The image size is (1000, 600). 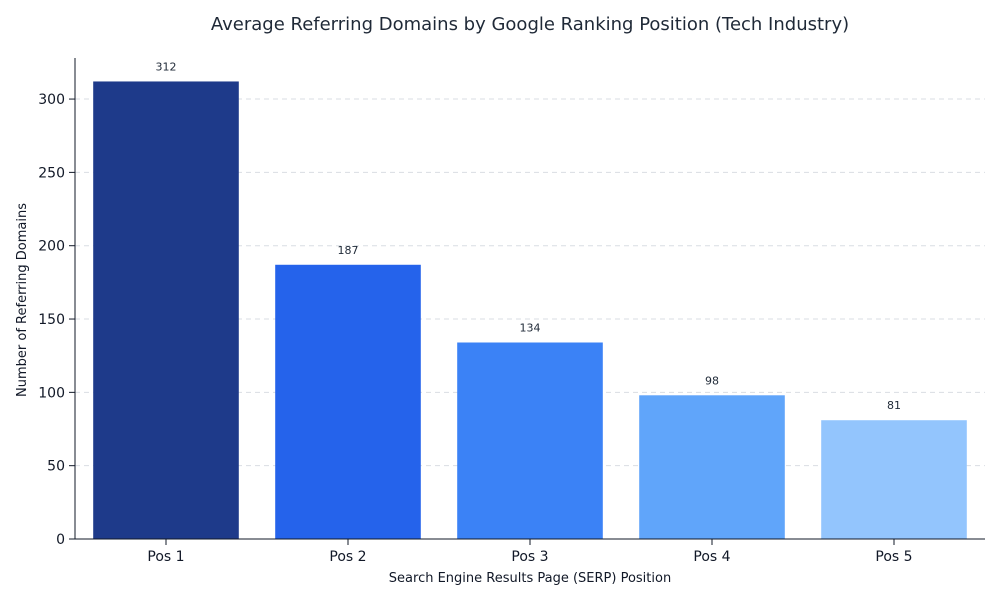 I want to click on value-label: 312, so click(x=166, y=66).